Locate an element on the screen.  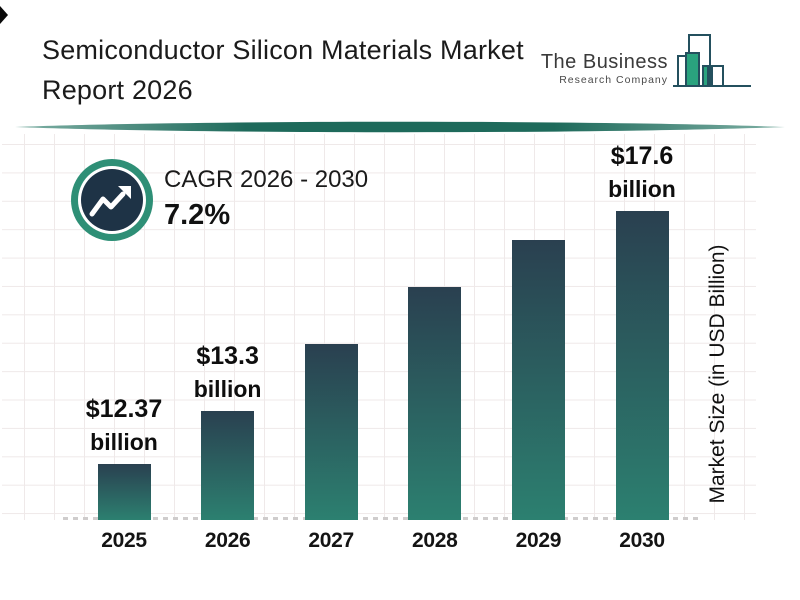
trend-up-icon is located at coordinates (112, 200).